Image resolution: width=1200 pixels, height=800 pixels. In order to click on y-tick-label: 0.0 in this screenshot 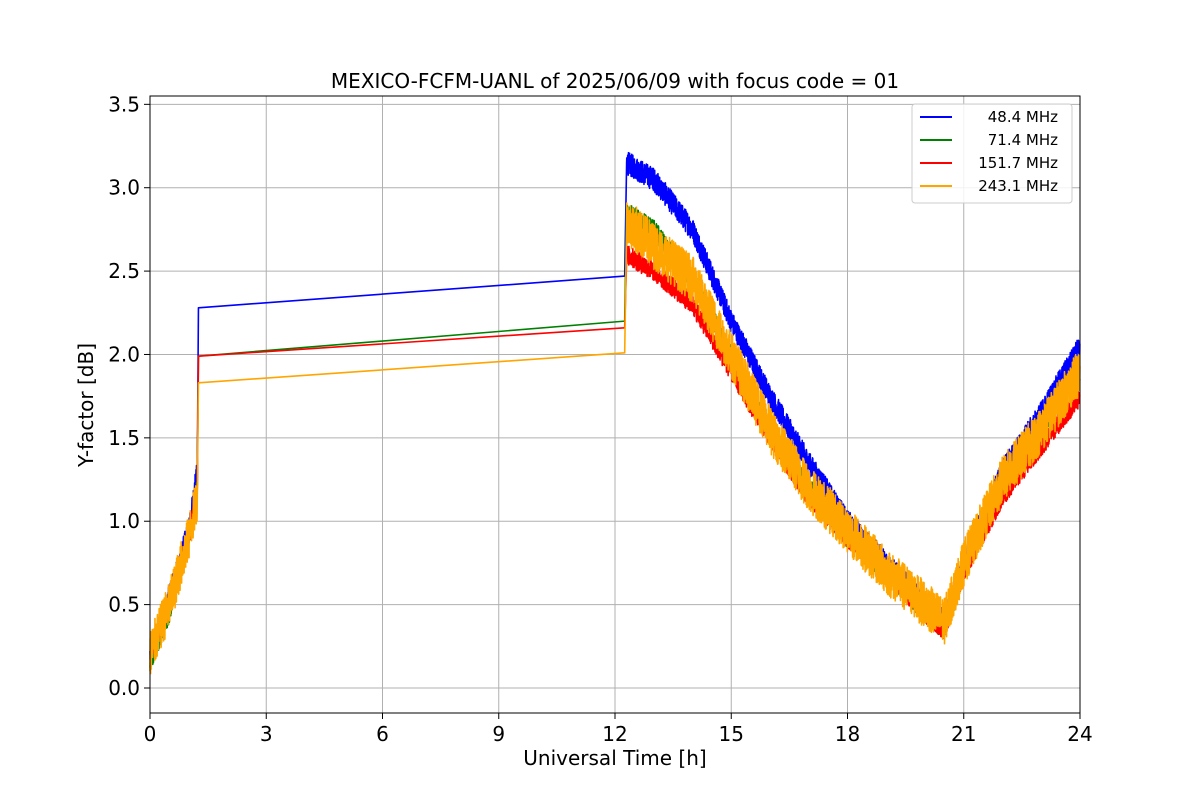, I will do `click(124, 688)`.